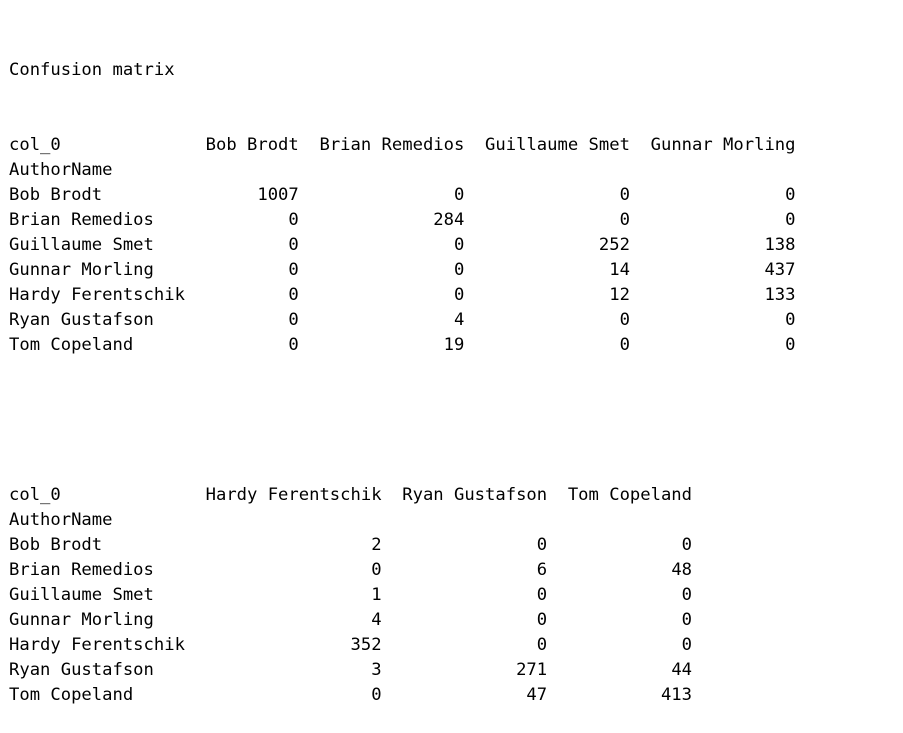  I want to click on column-header: Bob Brodt, so click(252, 145).